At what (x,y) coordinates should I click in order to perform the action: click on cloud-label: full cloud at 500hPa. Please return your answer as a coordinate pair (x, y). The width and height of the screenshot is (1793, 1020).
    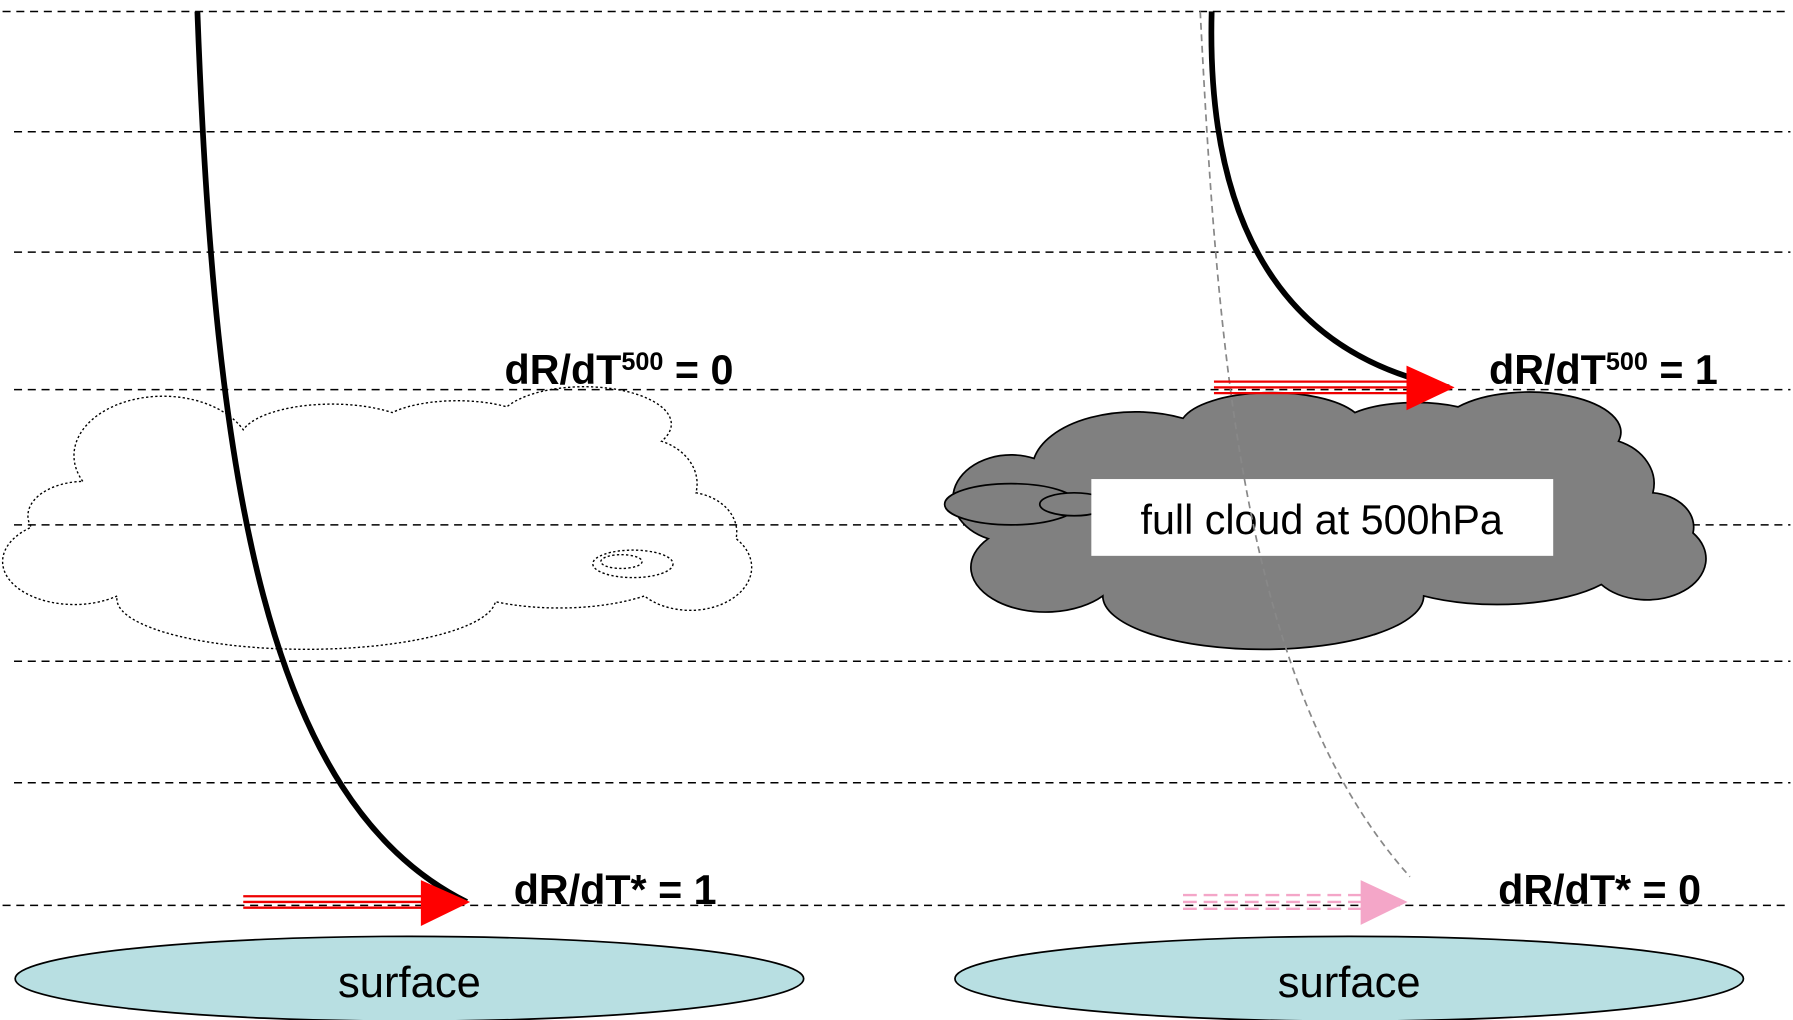
    Looking at the image, I should click on (1322, 520).